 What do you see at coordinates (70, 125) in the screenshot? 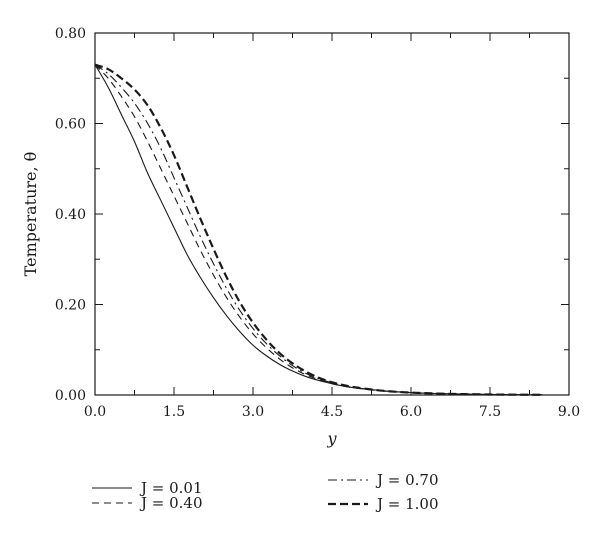
I see `y-tick-label: 0.60` at bounding box center [70, 125].